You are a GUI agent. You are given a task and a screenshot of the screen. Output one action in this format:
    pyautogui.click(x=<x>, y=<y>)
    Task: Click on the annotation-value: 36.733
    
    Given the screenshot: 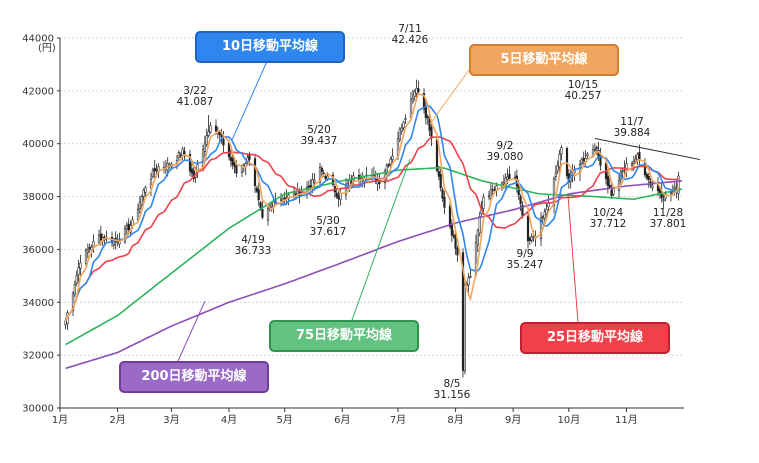 What is the action you would take?
    pyautogui.click(x=253, y=251)
    